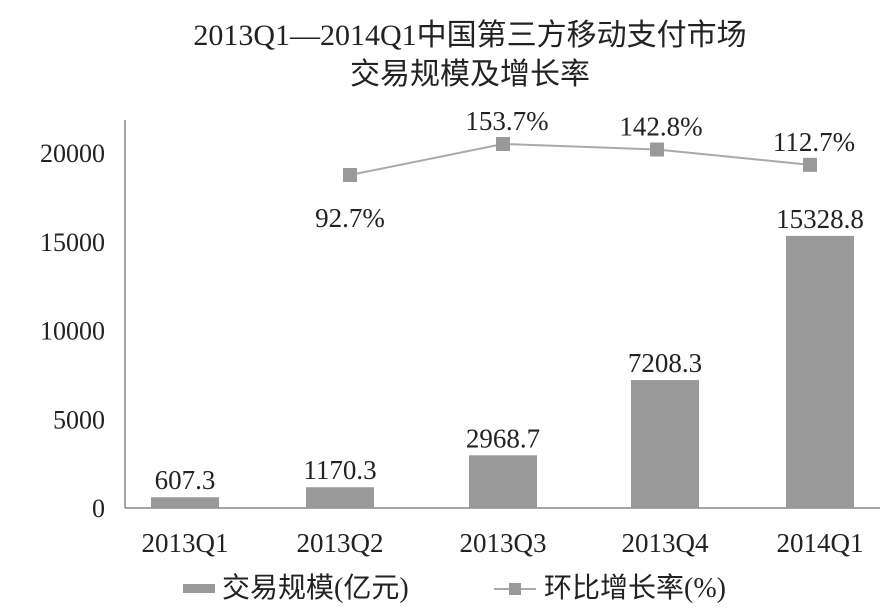  Describe the element at coordinates (98, 508) in the screenshot. I see `y-tick-label: 0` at that location.